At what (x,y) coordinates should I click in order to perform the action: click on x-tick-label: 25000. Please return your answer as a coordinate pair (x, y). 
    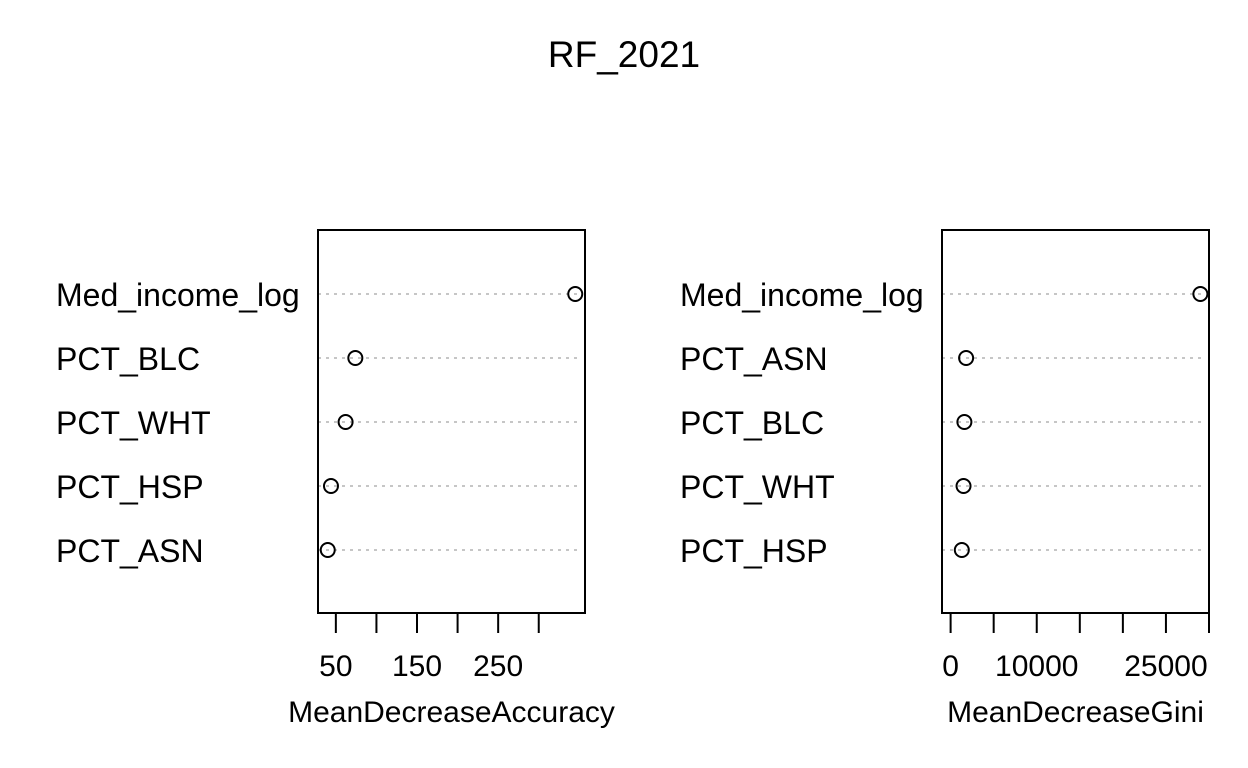
    Looking at the image, I should click on (1165, 666).